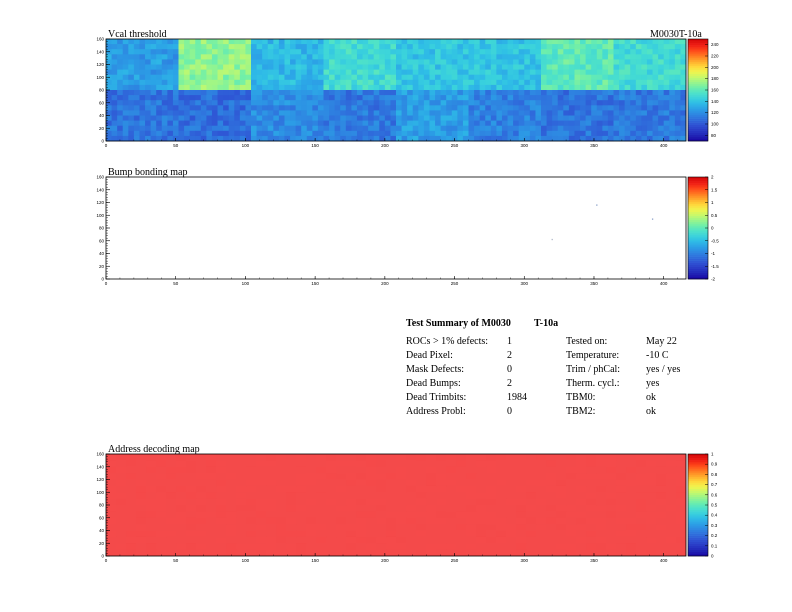 Image resolution: width=792 pixels, height=612 pixels. I want to click on y-tick-label: 120, so click(100, 202).